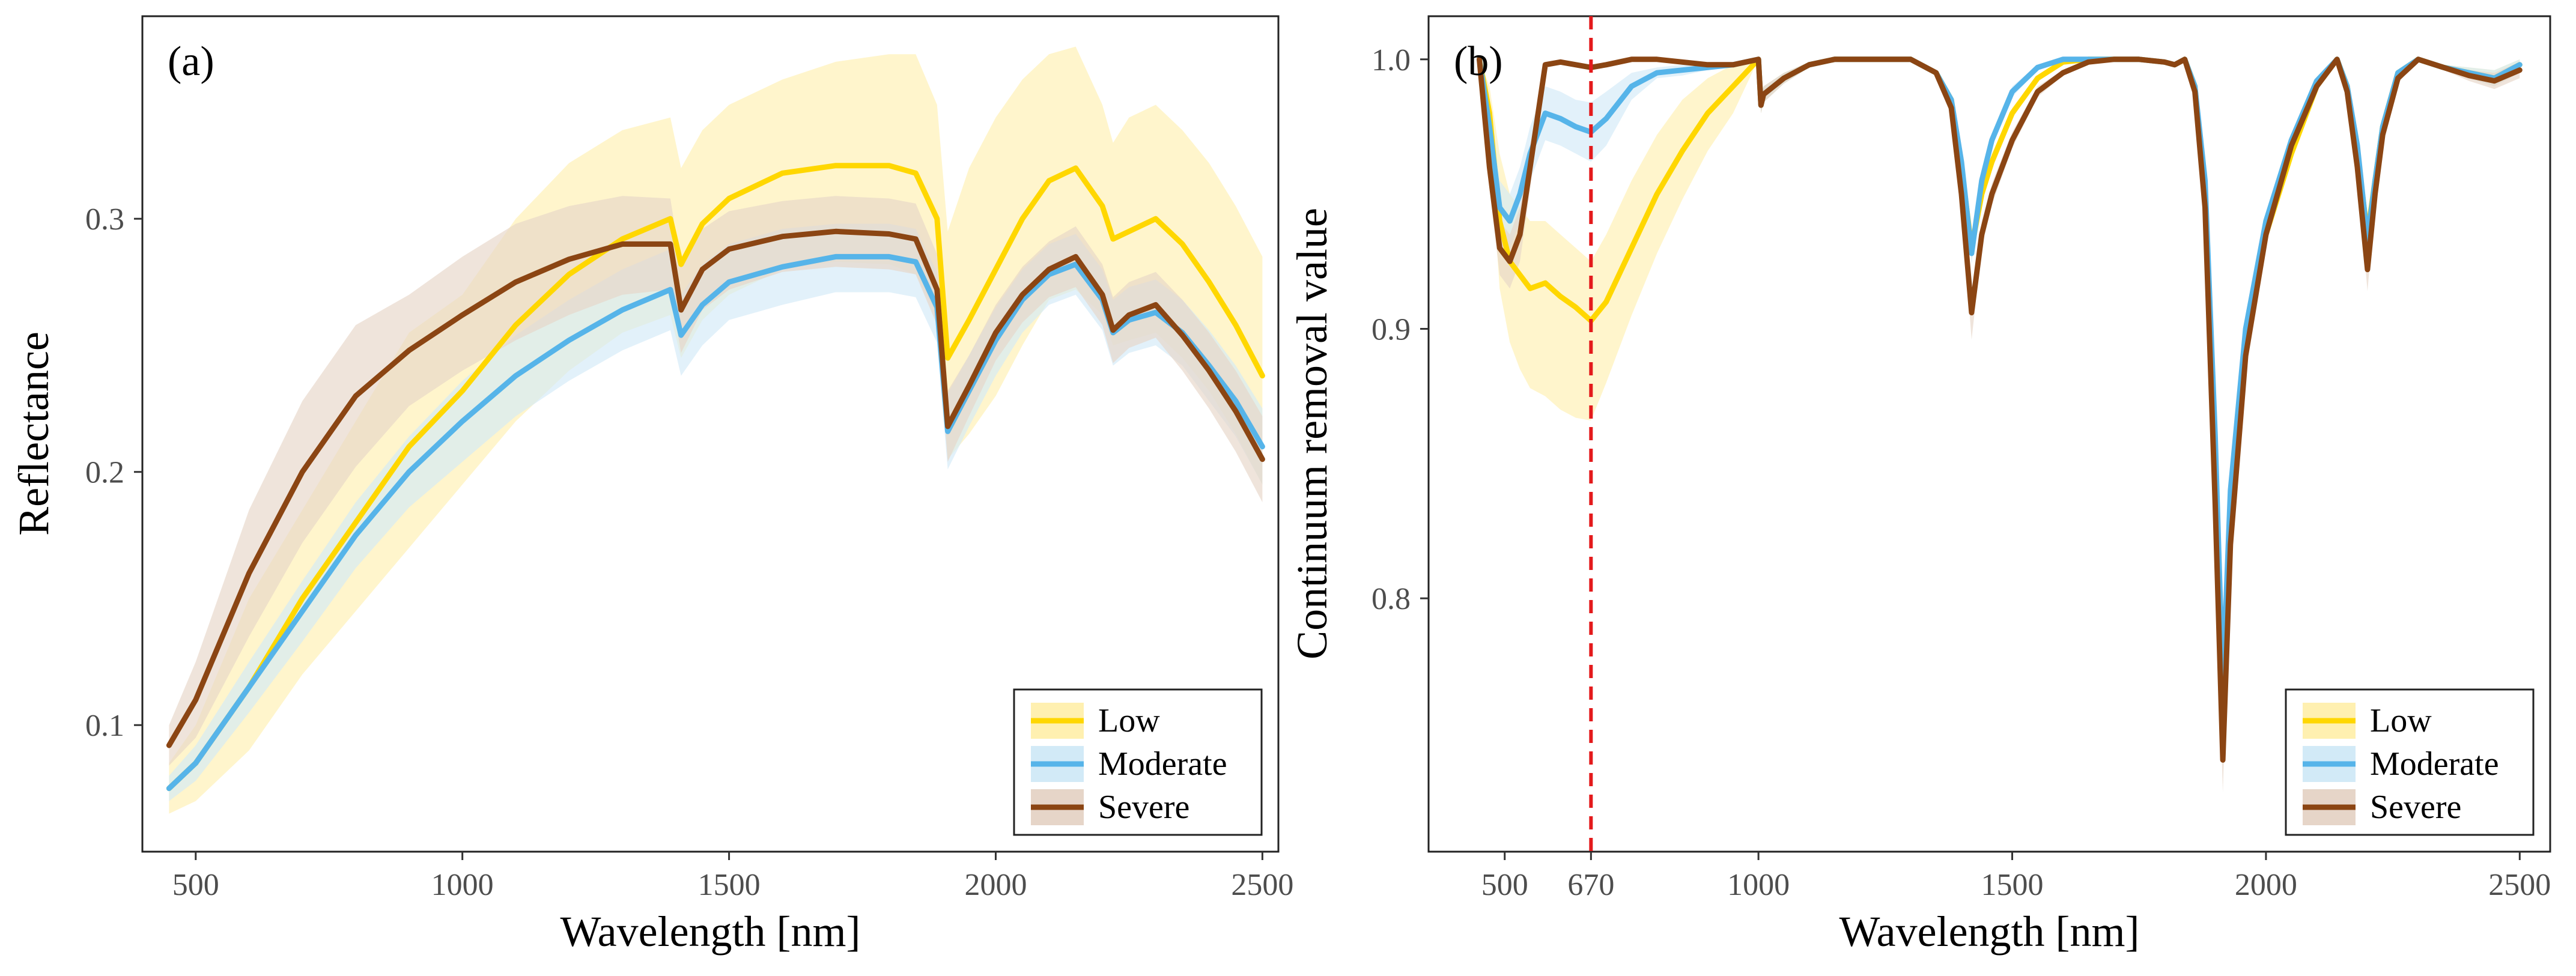 The image size is (2576, 976). I want to click on panel-label: (a), so click(191, 62).